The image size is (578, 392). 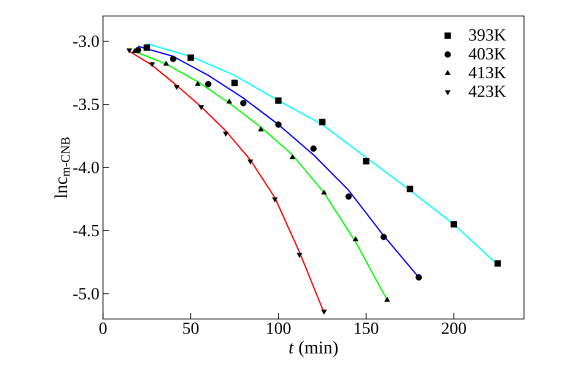 What do you see at coordinates (487, 72) in the screenshot?
I see `legend-label: 413K` at bounding box center [487, 72].